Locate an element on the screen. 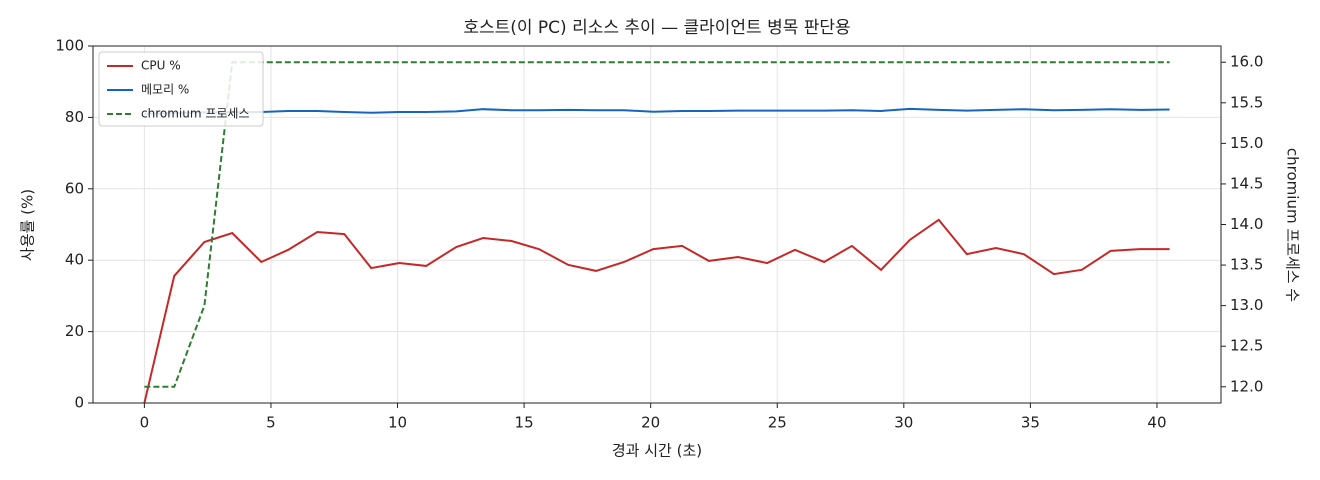 This screenshot has height=480, width=1320. y2-tick-label: 15.5 is located at coordinates (1246, 102).